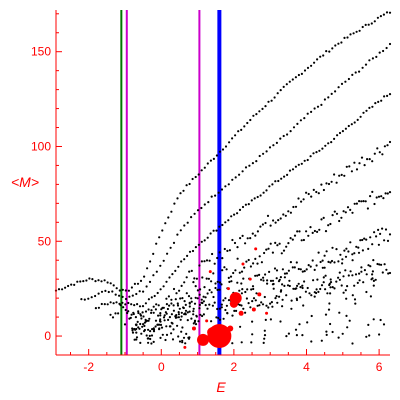 The height and width of the screenshot is (400, 400). Describe the element at coordinates (88, 367) in the screenshot. I see `x-tick-label: -2` at that location.